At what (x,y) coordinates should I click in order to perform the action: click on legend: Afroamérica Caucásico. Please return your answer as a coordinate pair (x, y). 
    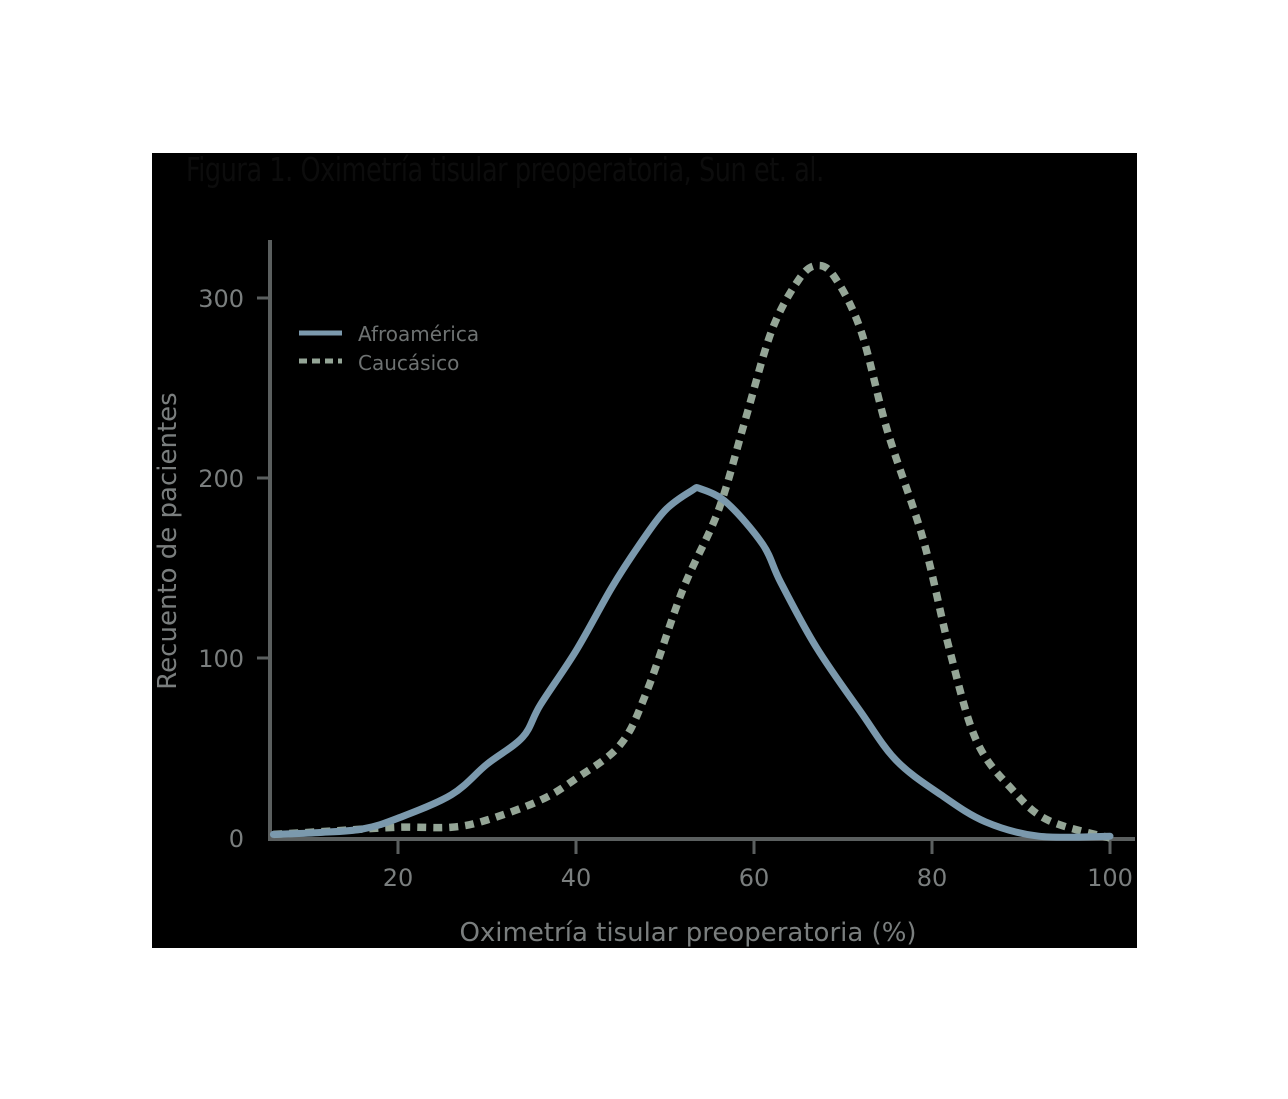
    Looking at the image, I should click on (389, 348).